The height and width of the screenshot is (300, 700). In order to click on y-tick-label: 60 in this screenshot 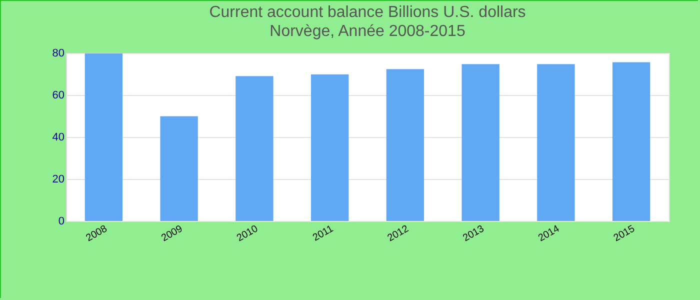, I will do `click(58, 96)`.